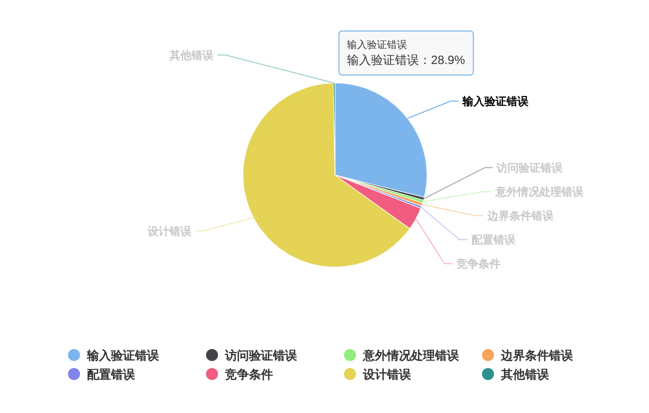 The width and height of the screenshot is (649, 413). What do you see at coordinates (537, 355) in the screenshot?
I see `legend-label: 边界条件错误` at bounding box center [537, 355].